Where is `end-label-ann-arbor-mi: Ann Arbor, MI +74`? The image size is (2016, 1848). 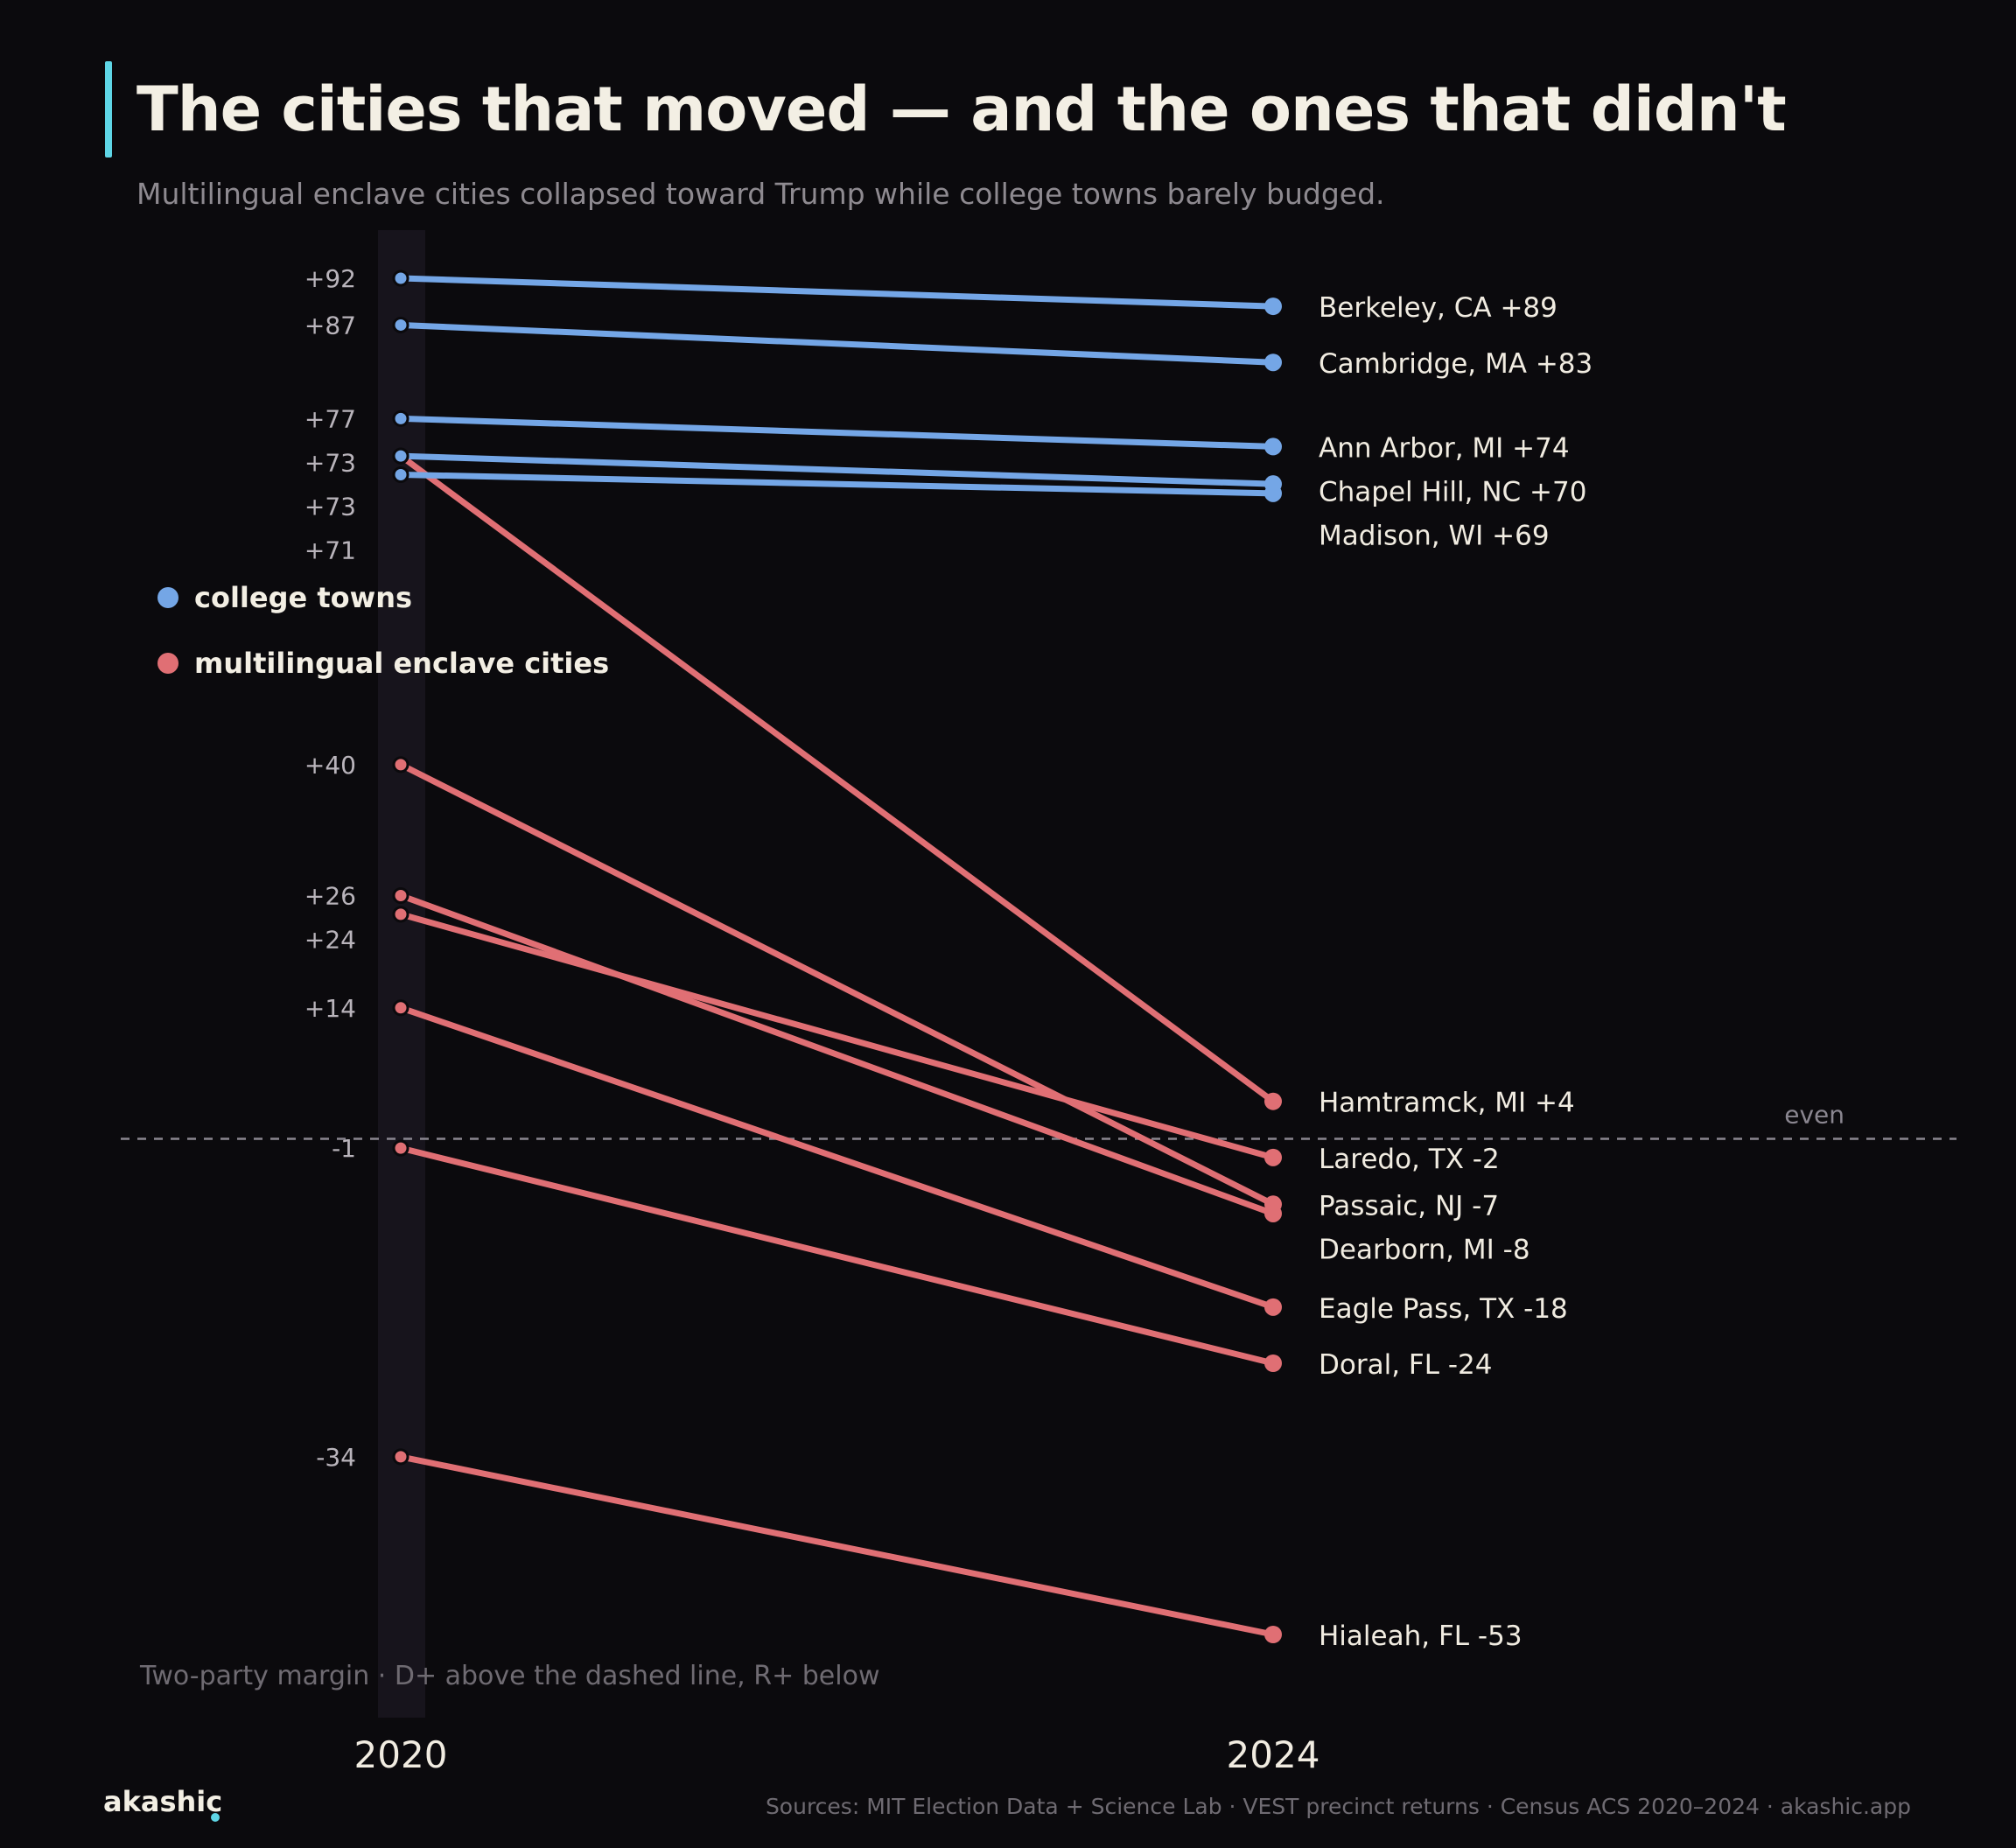
end-label-ann-arbor-mi: Ann Arbor, MI +74 is located at coordinates (1444, 448).